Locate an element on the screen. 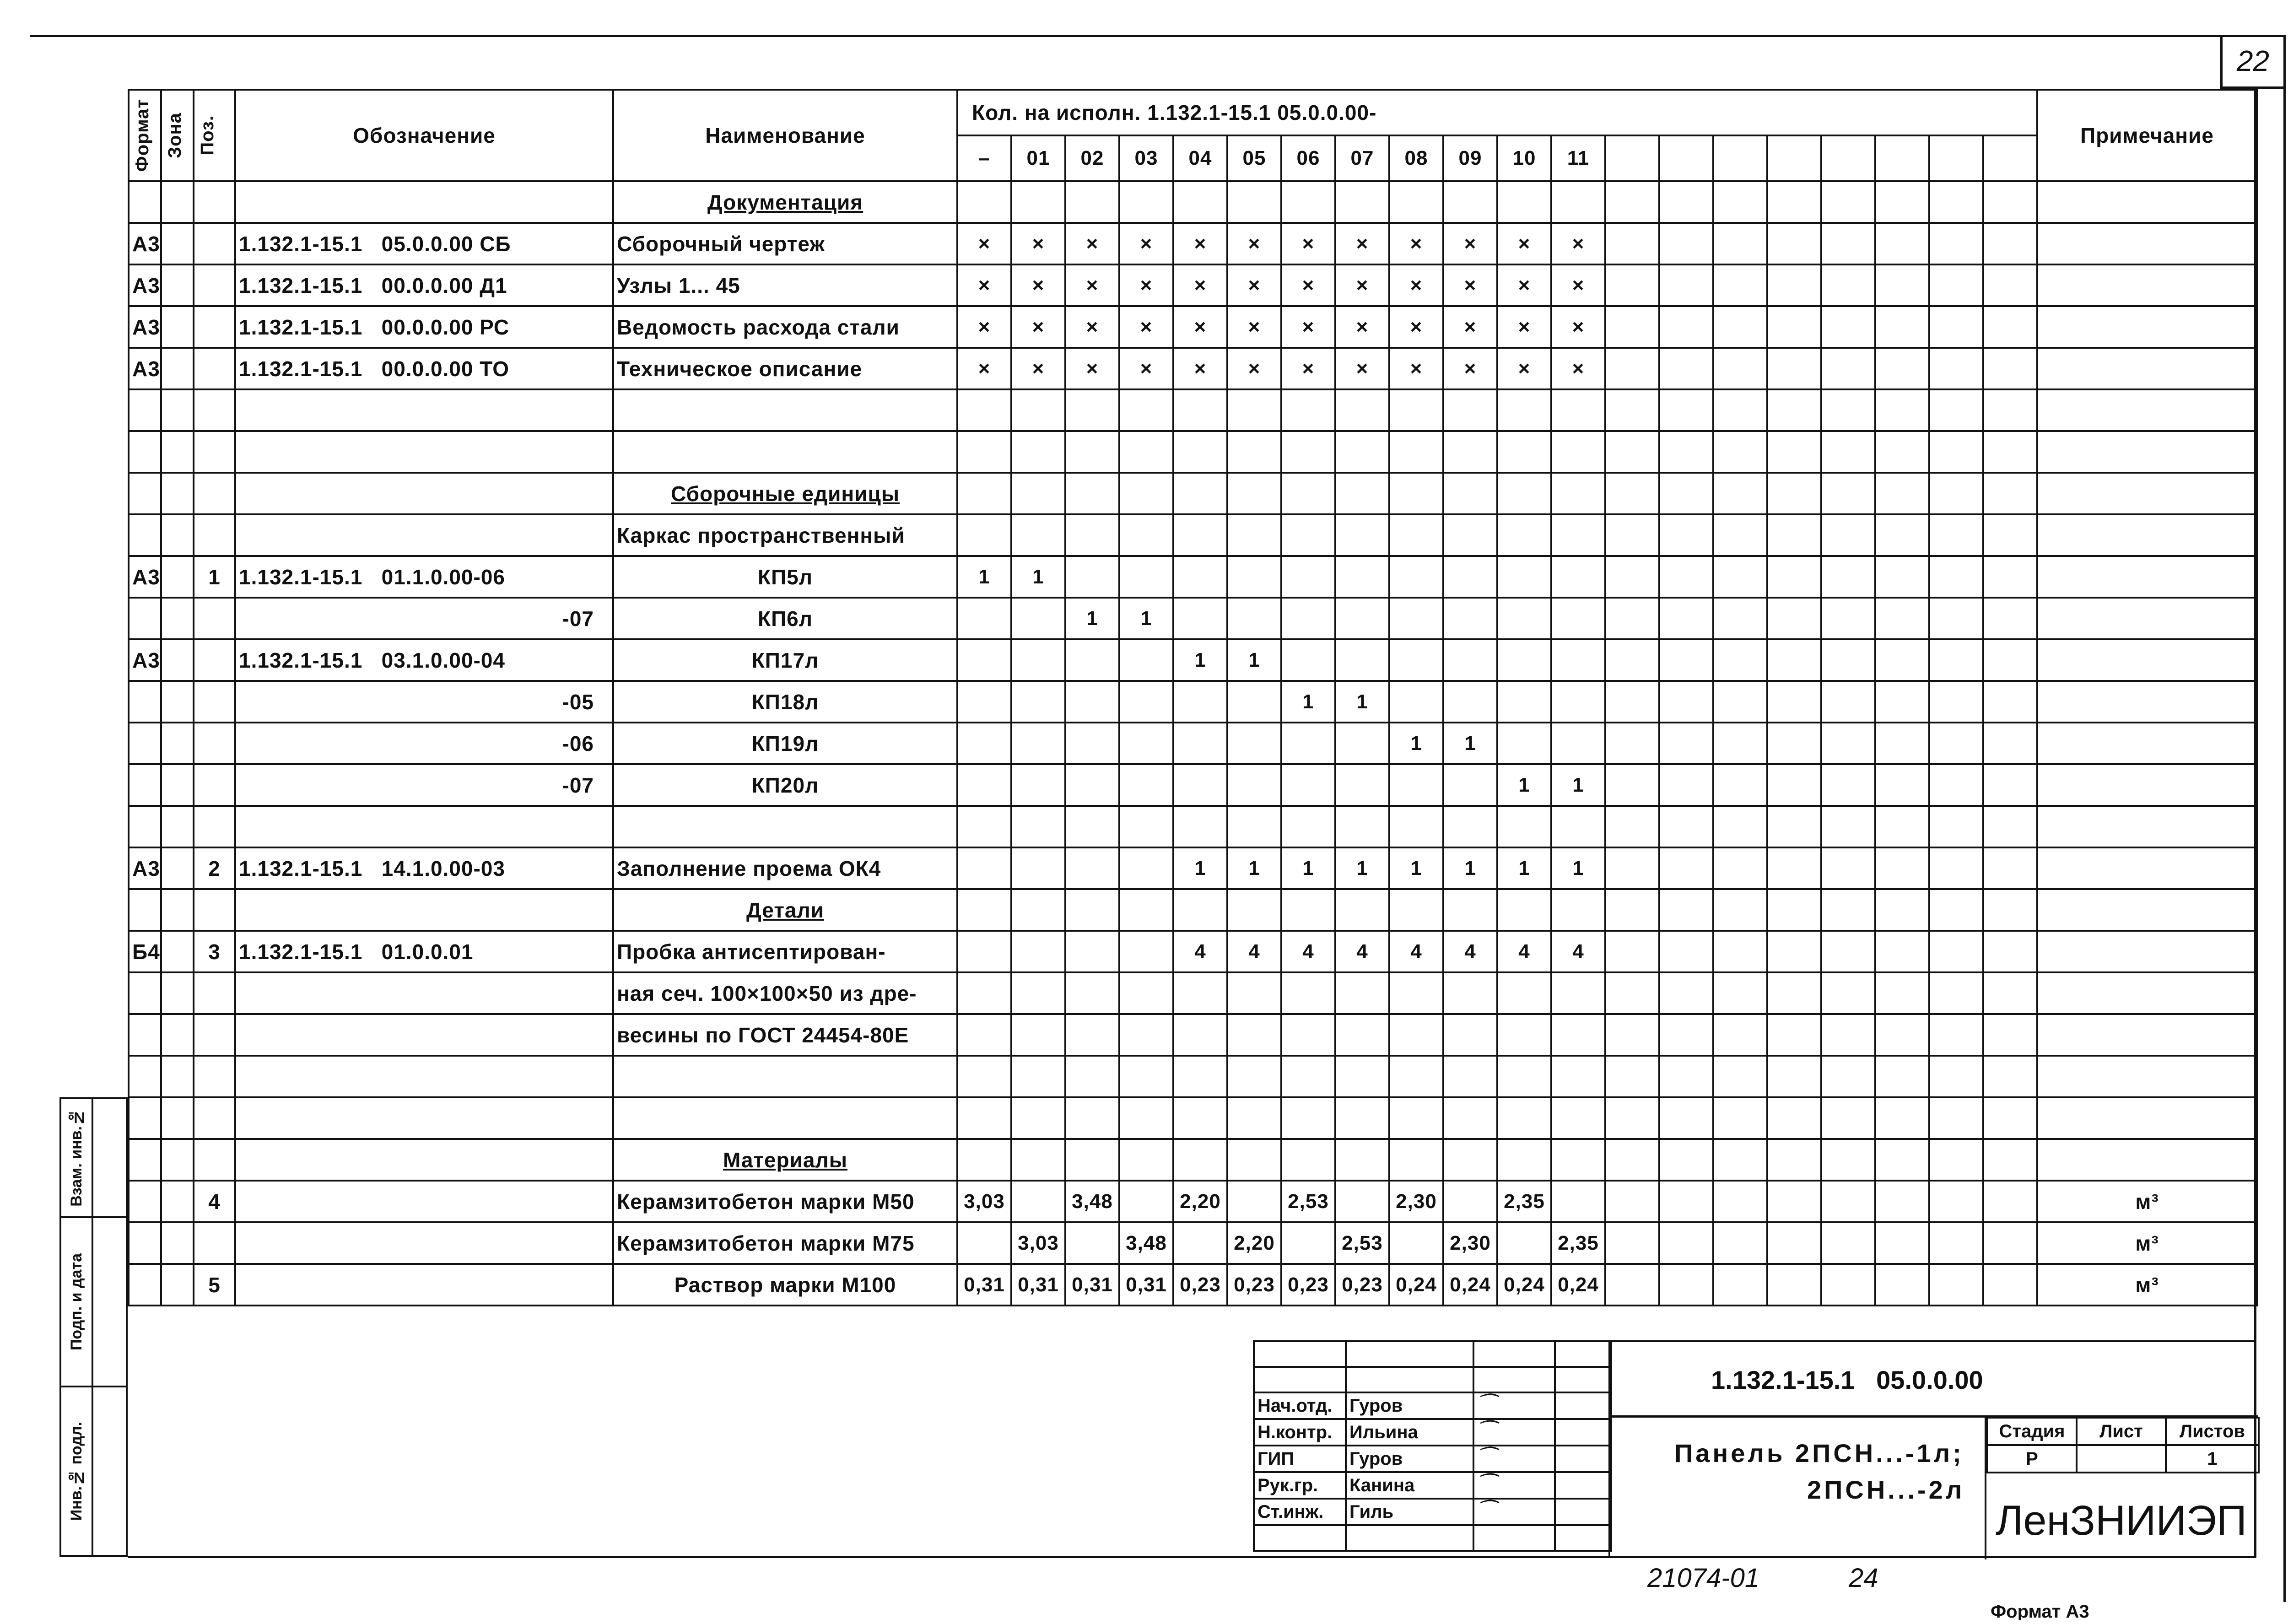 This screenshot has width=2288, height=1624. stage-table: Стадия Лист Листов Р 1 is located at coordinates (2123, 1445).